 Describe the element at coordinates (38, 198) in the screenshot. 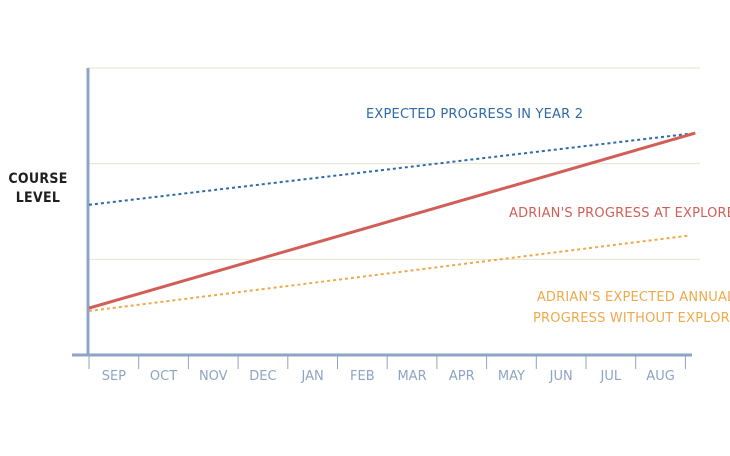

I see `y-axis-label-line-2: LEVEL` at that location.